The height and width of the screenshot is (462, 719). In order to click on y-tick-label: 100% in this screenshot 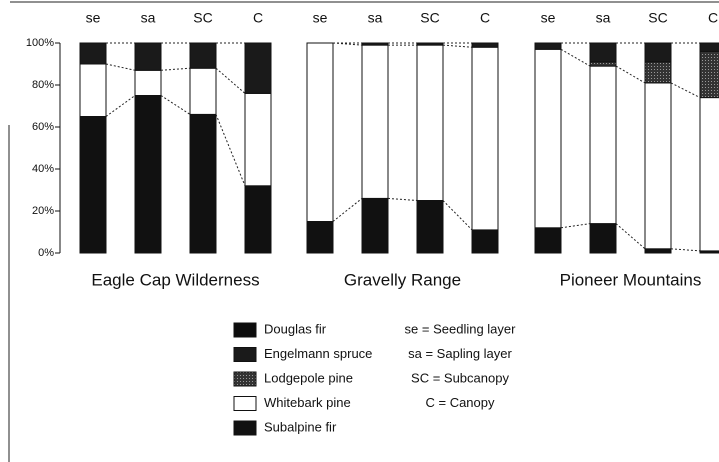, I will do `click(40, 43)`.